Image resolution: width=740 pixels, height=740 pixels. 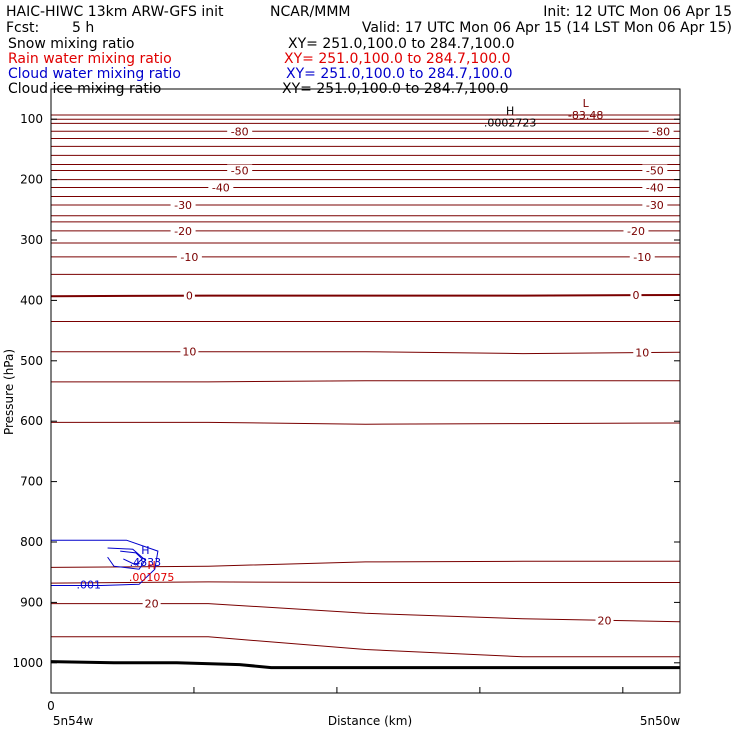 What do you see at coordinates (115, 12) in the screenshot?
I see `model-title: HAIC-HIWC 13km ARW-GFS init` at bounding box center [115, 12].